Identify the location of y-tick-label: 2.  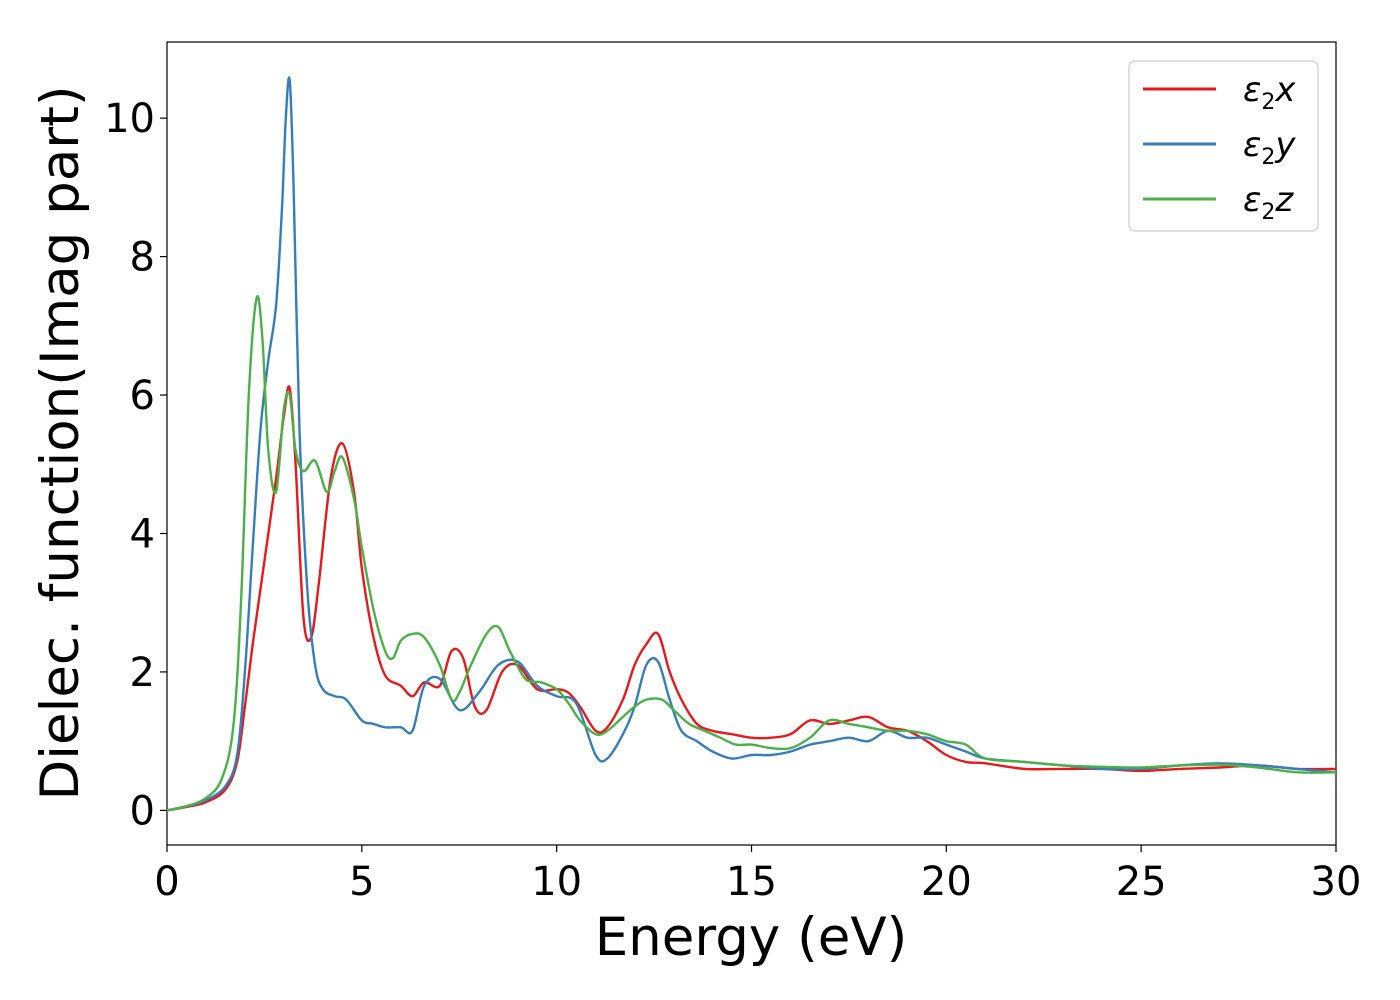
(142, 673).